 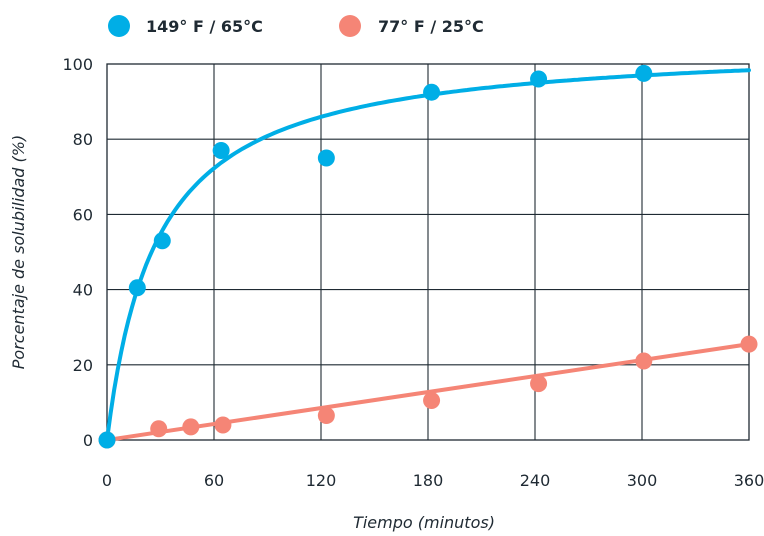 What do you see at coordinates (214, 480) in the screenshot?
I see `x-tick-label: 60` at bounding box center [214, 480].